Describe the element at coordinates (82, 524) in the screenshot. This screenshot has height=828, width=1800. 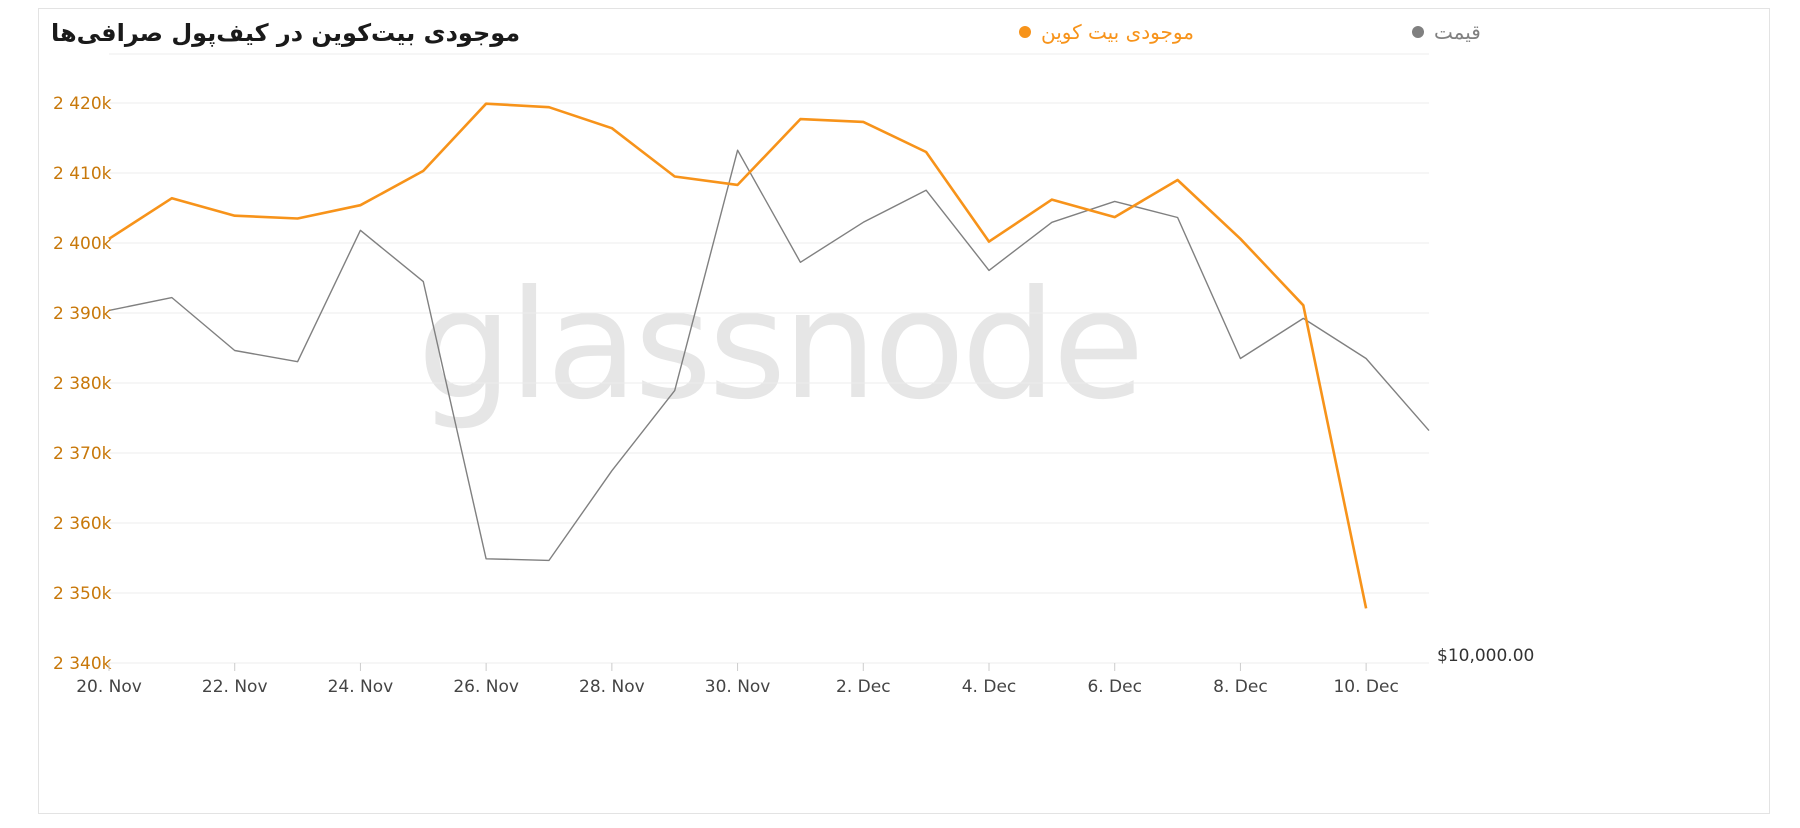
I see `y-tick-label: 2 360k` at that location.